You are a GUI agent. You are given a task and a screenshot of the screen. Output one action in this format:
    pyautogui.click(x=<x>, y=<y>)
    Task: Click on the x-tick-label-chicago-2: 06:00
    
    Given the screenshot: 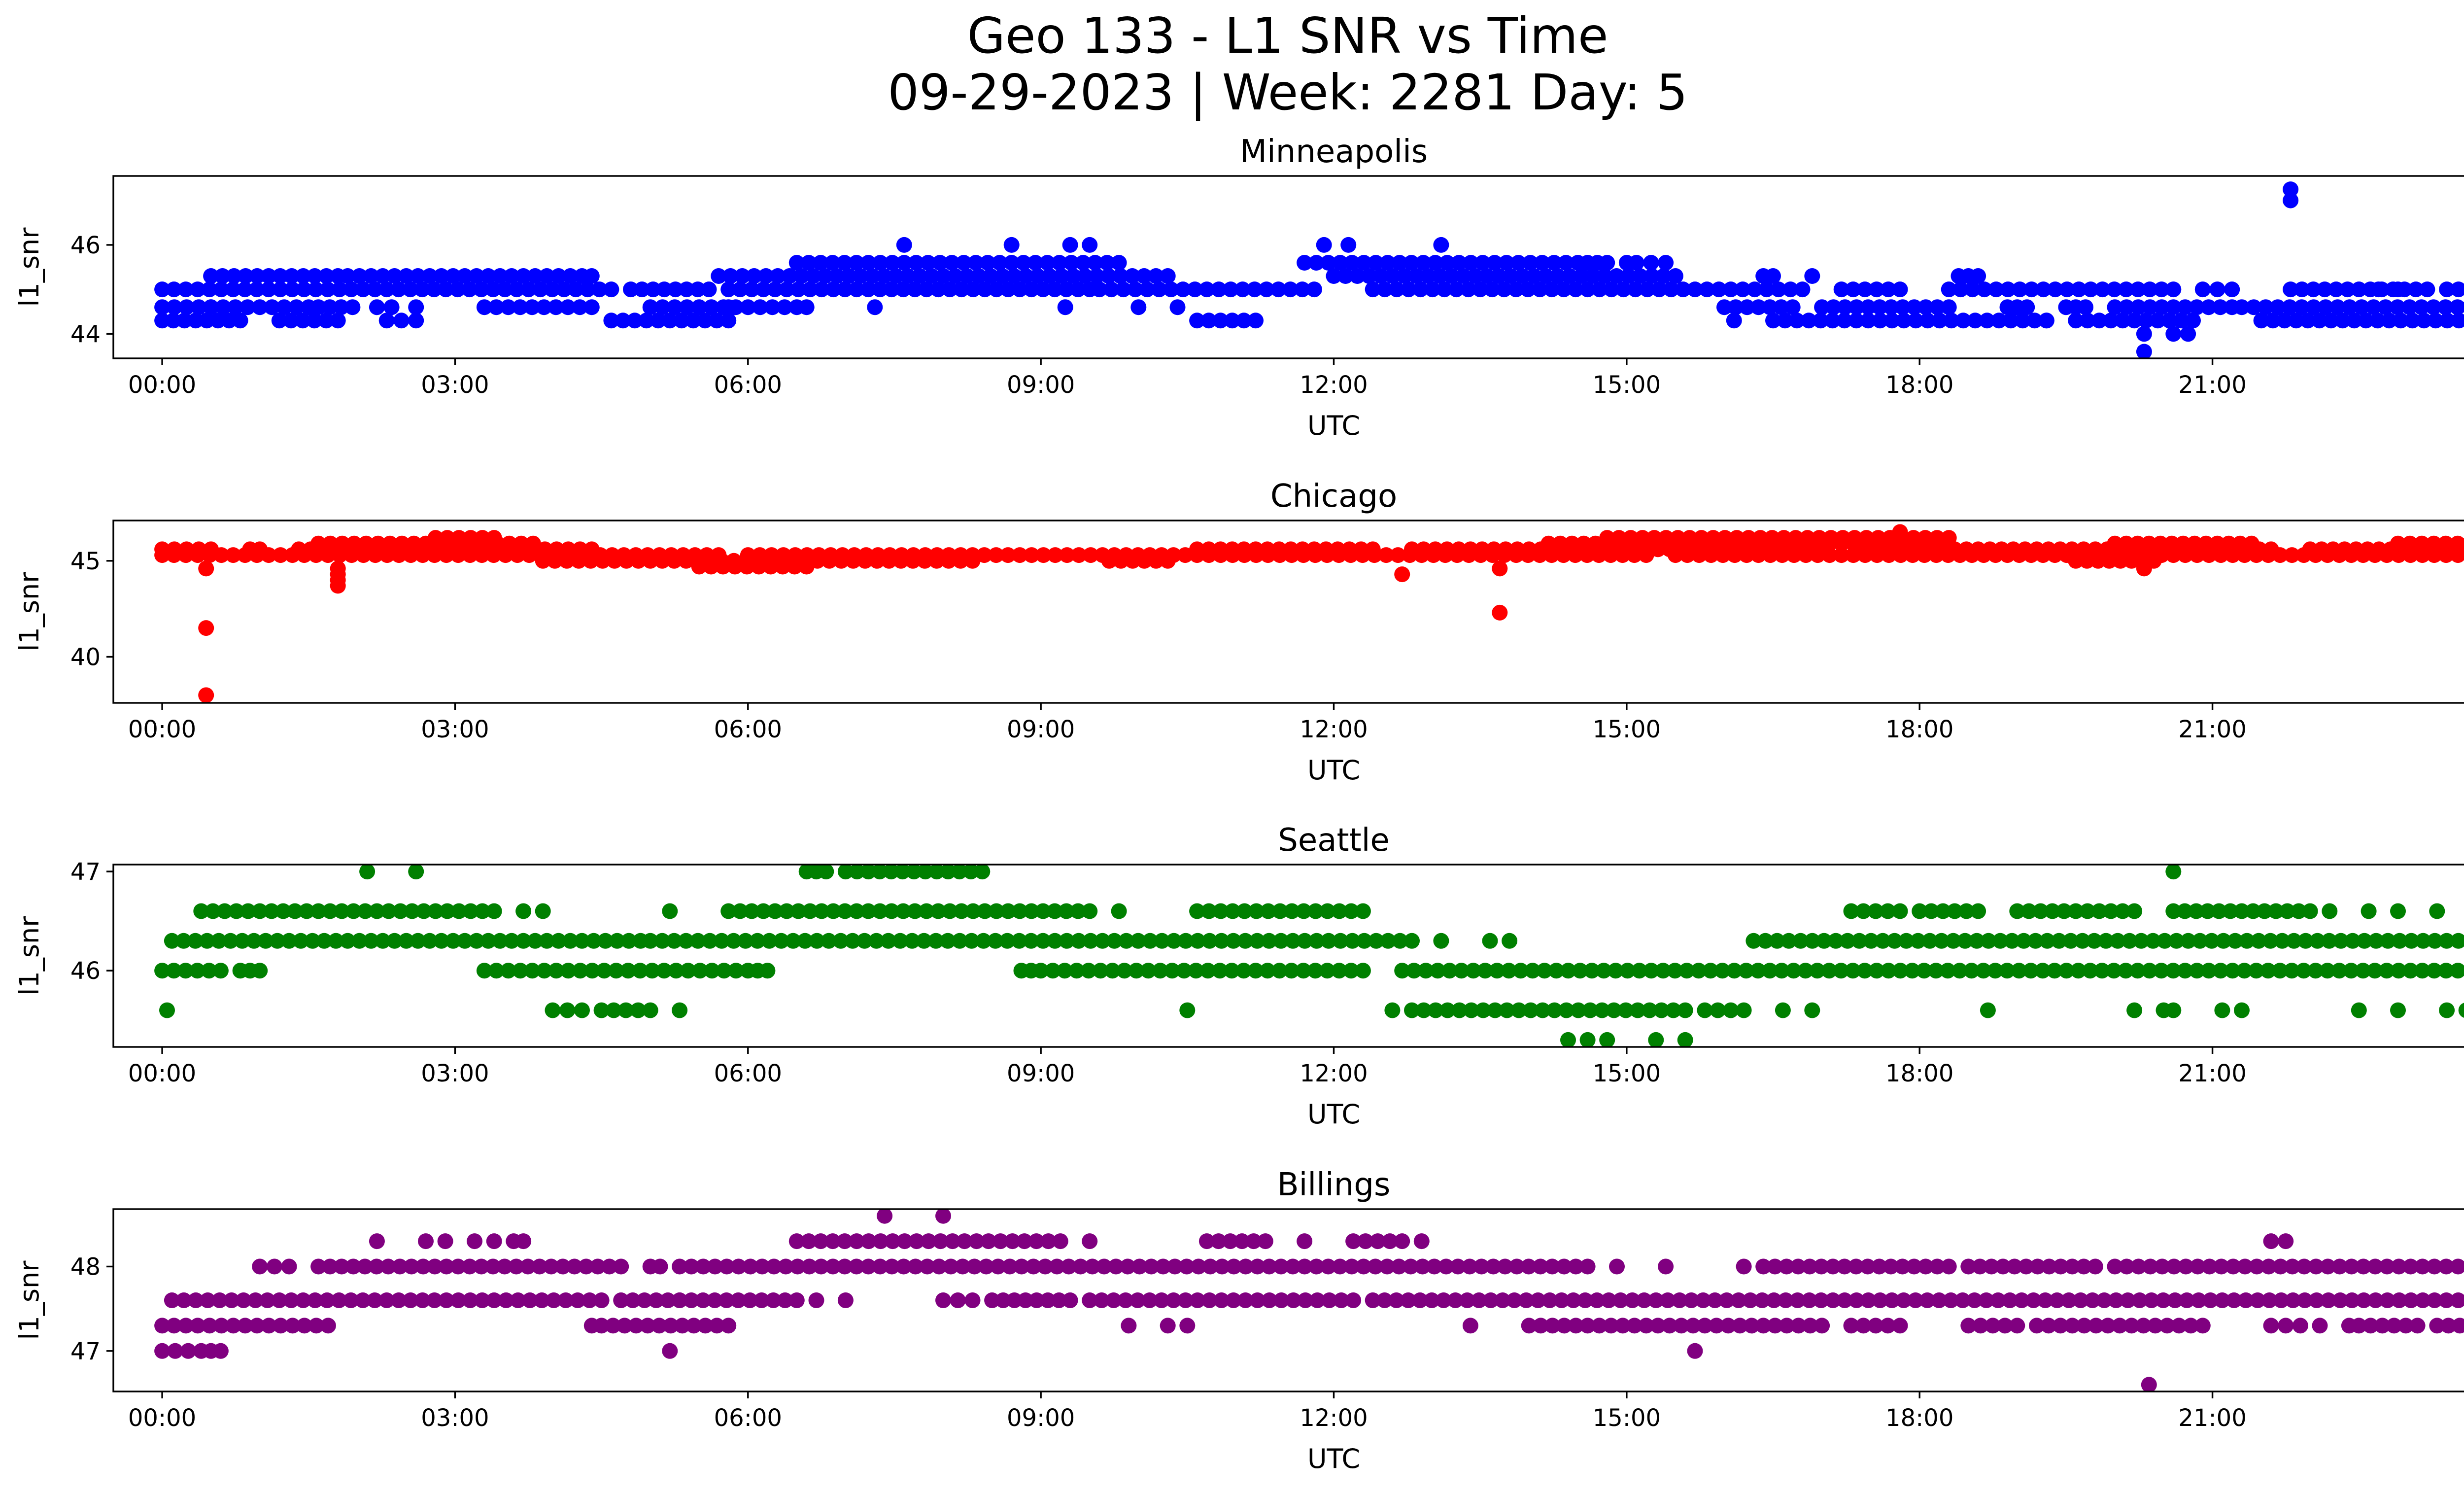 What is the action you would take?
    pyautogui.click(x=748, y=729)
    